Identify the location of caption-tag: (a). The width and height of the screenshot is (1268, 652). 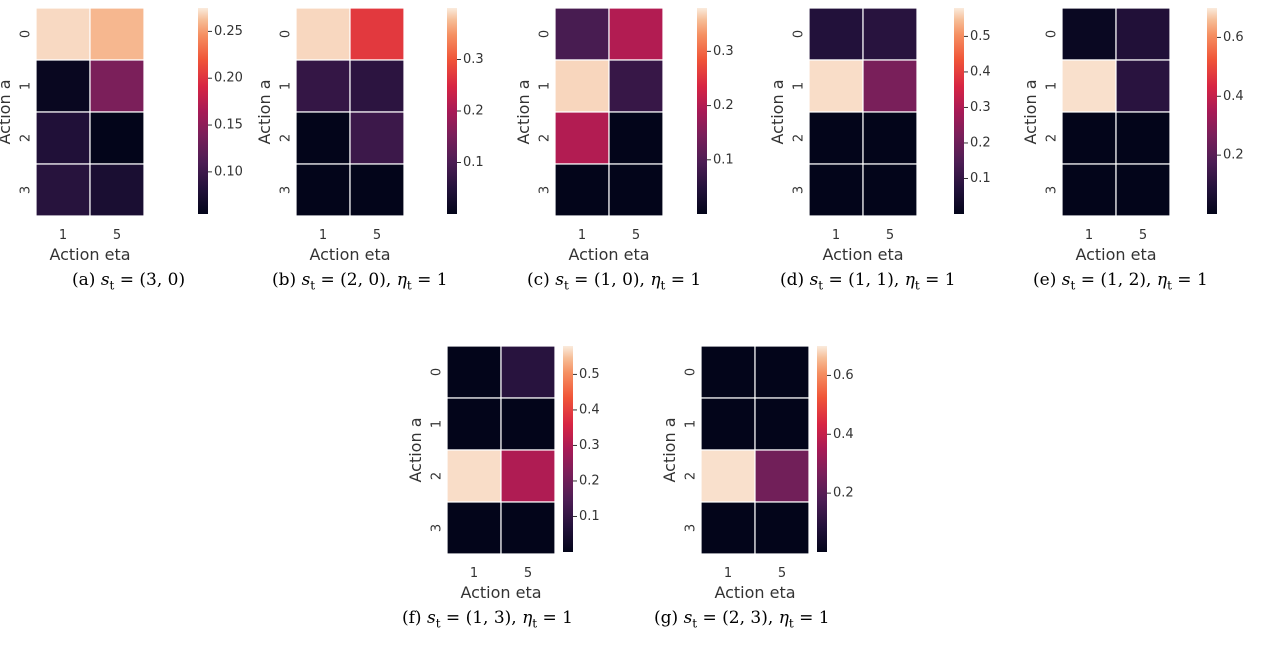
(86, 280).